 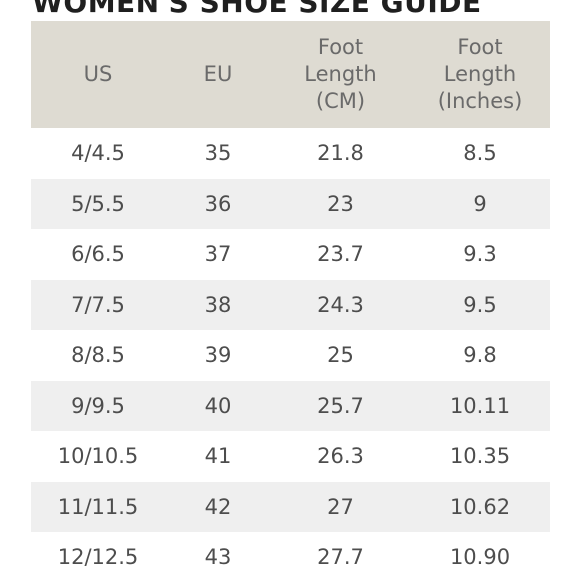 What do you see at coordinates (340, 153) in the screenshot?
I see `cell-cm: 21.8` at bounding box center [340, 153].